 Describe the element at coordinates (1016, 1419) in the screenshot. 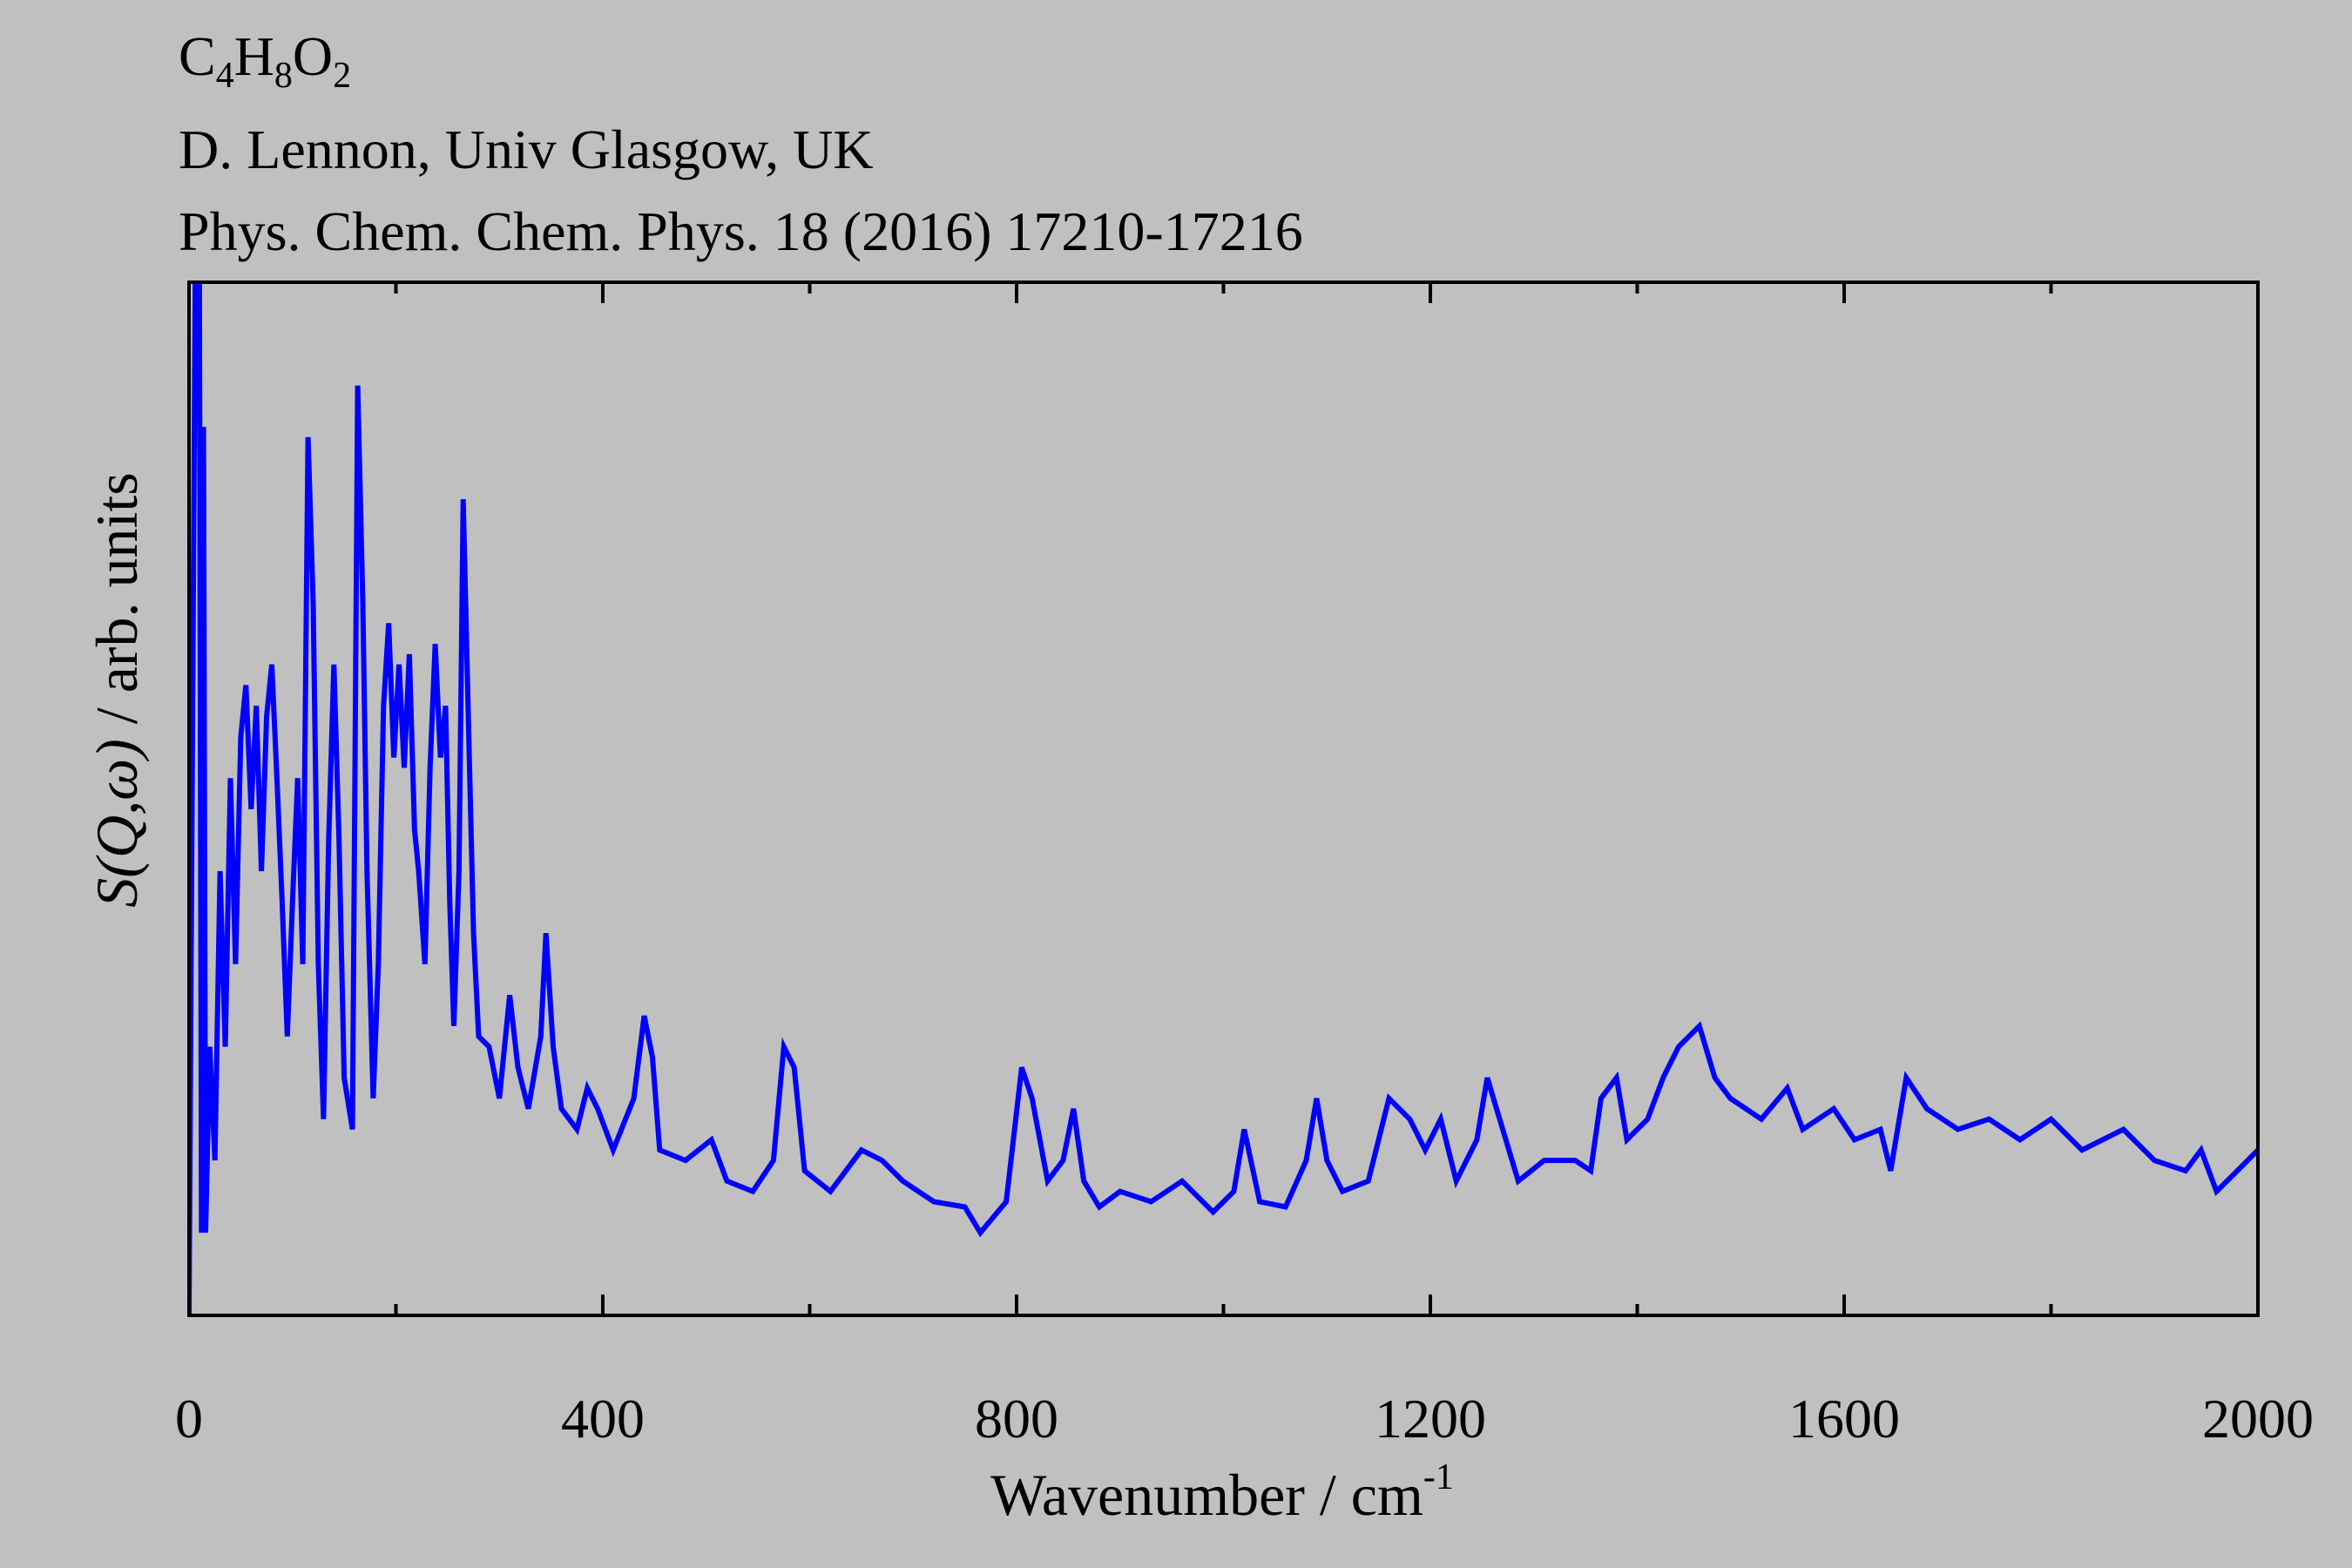

I see `x-tick-label: 800` at that location.